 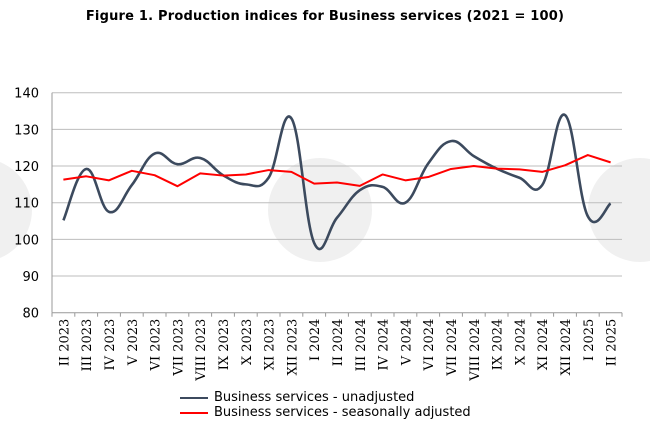 What do you see at coordinates (315, 340) in the screenshot?
I see `x-tick-label: I 2024` at bounding box center [315, 340].